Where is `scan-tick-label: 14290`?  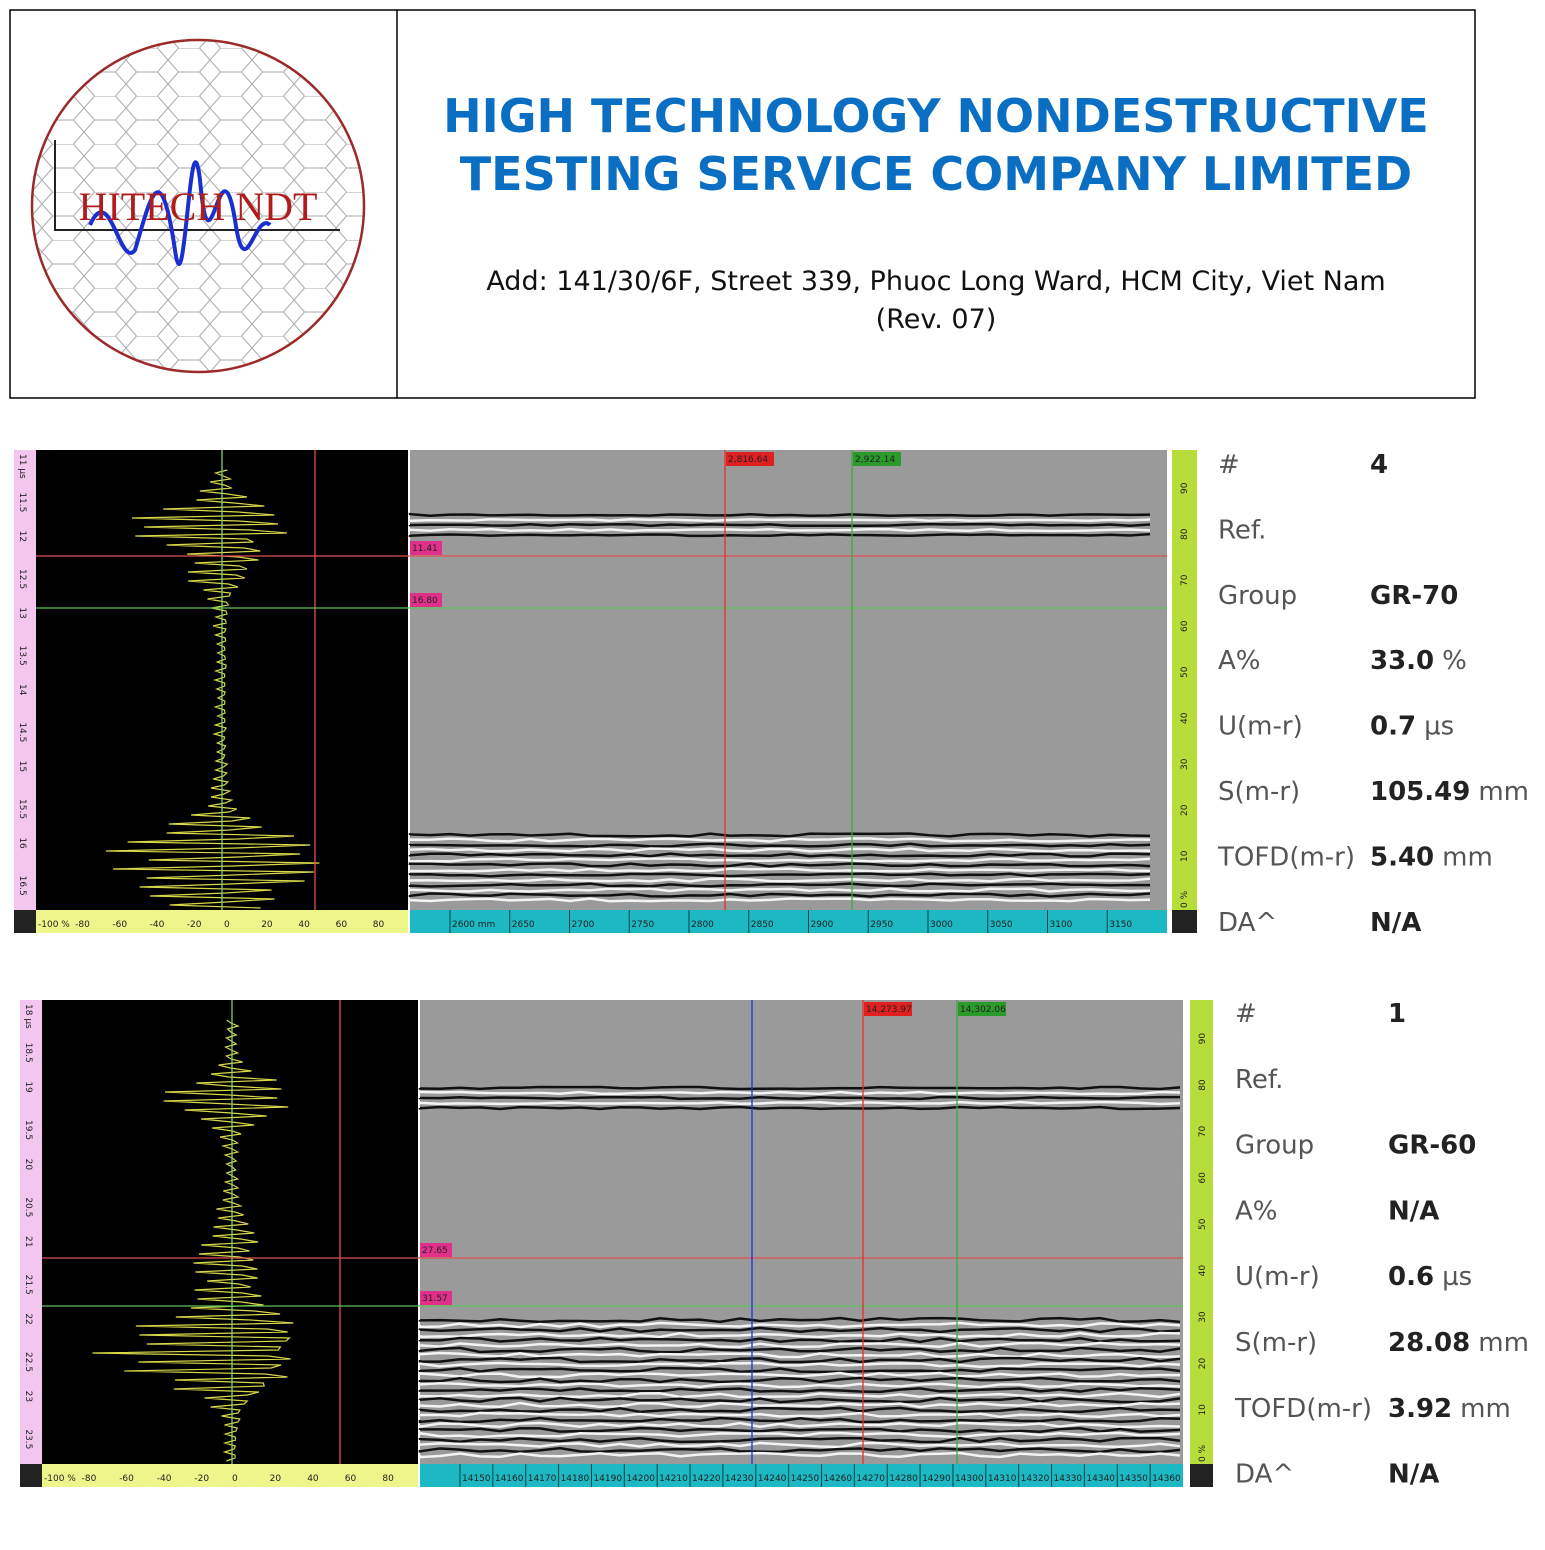 scan-tick-label: 14290 is located at coordinates (936, 1479).